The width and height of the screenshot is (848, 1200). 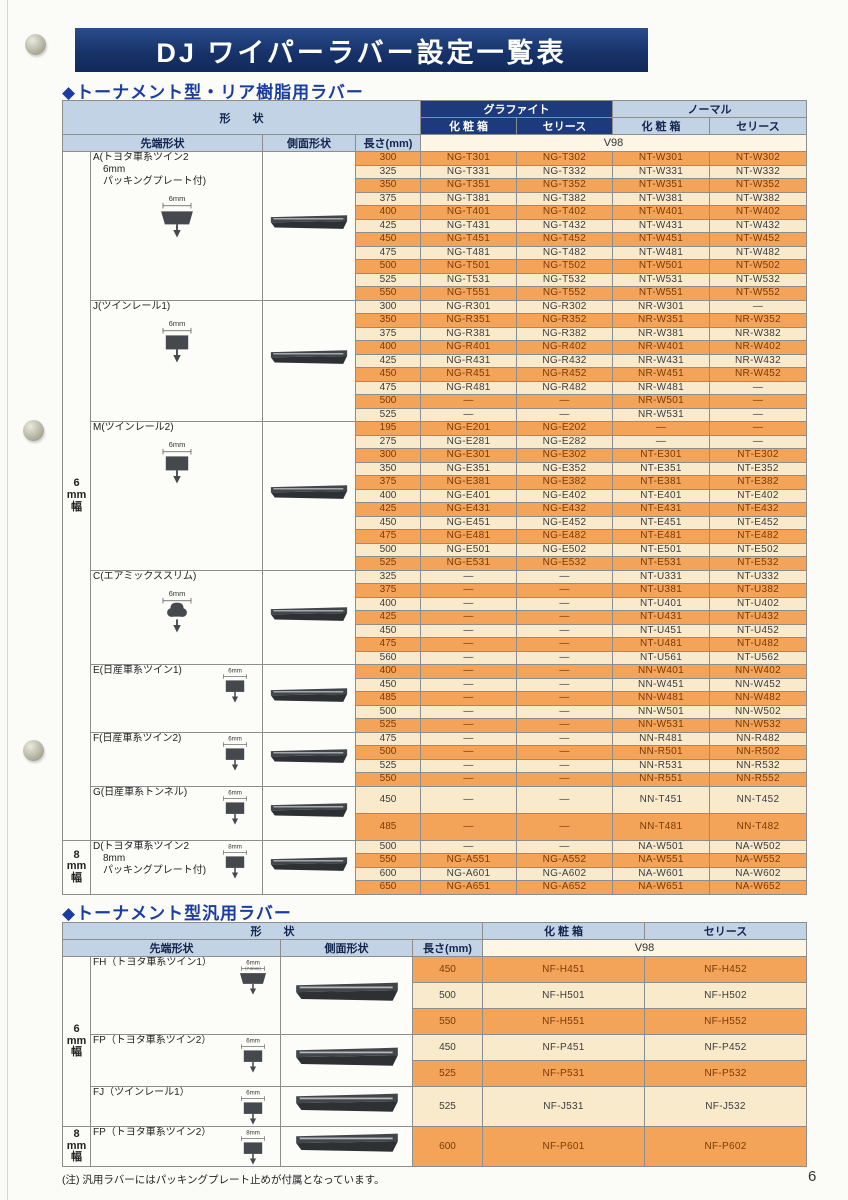 I want to click on table-row: 400 NG-E401 NG-E402 NT-E401 NT-E402, so click(x=435, y=495).